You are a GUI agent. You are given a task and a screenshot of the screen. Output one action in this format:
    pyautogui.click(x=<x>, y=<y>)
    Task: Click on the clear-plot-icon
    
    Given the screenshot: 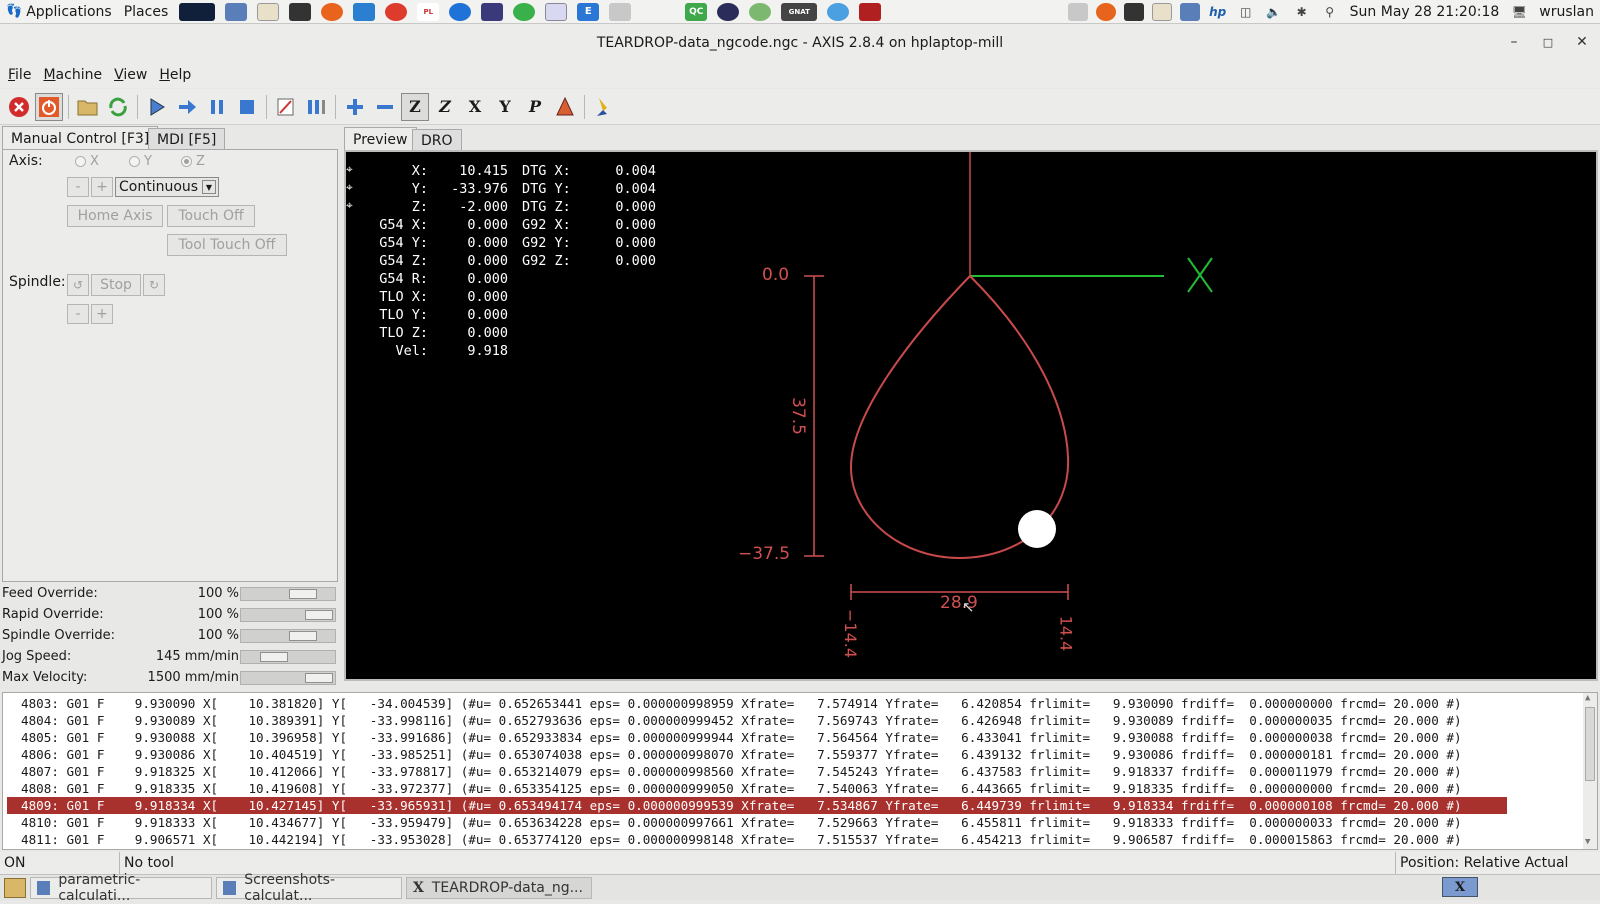 What is the action you would take?
    pyautogui.click(x=604, y=107)
    